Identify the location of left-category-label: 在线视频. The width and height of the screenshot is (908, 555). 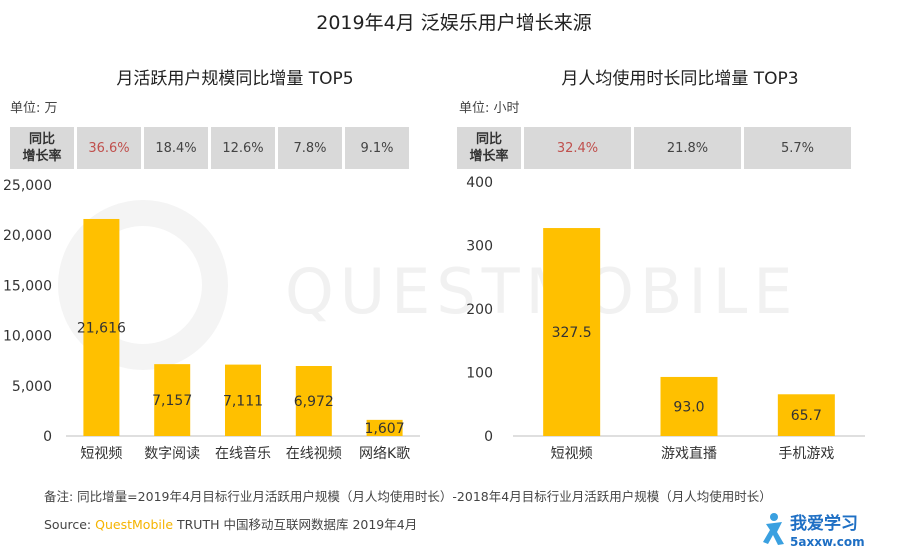
(314, 454).